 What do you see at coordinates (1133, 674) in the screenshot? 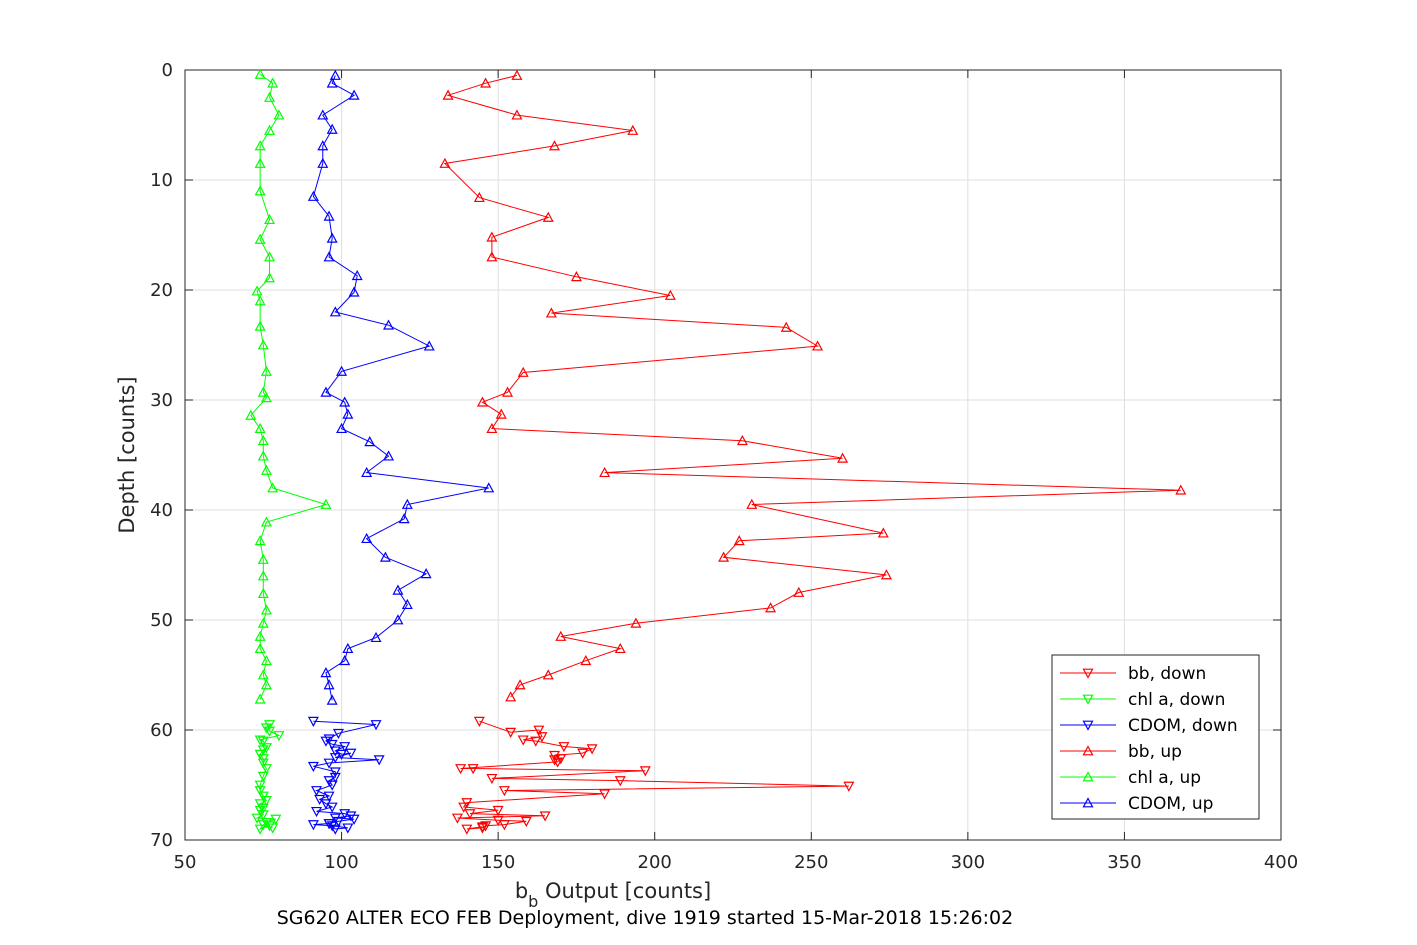
I see `legend-item: bb, down` at bounding box center [1133, 674].